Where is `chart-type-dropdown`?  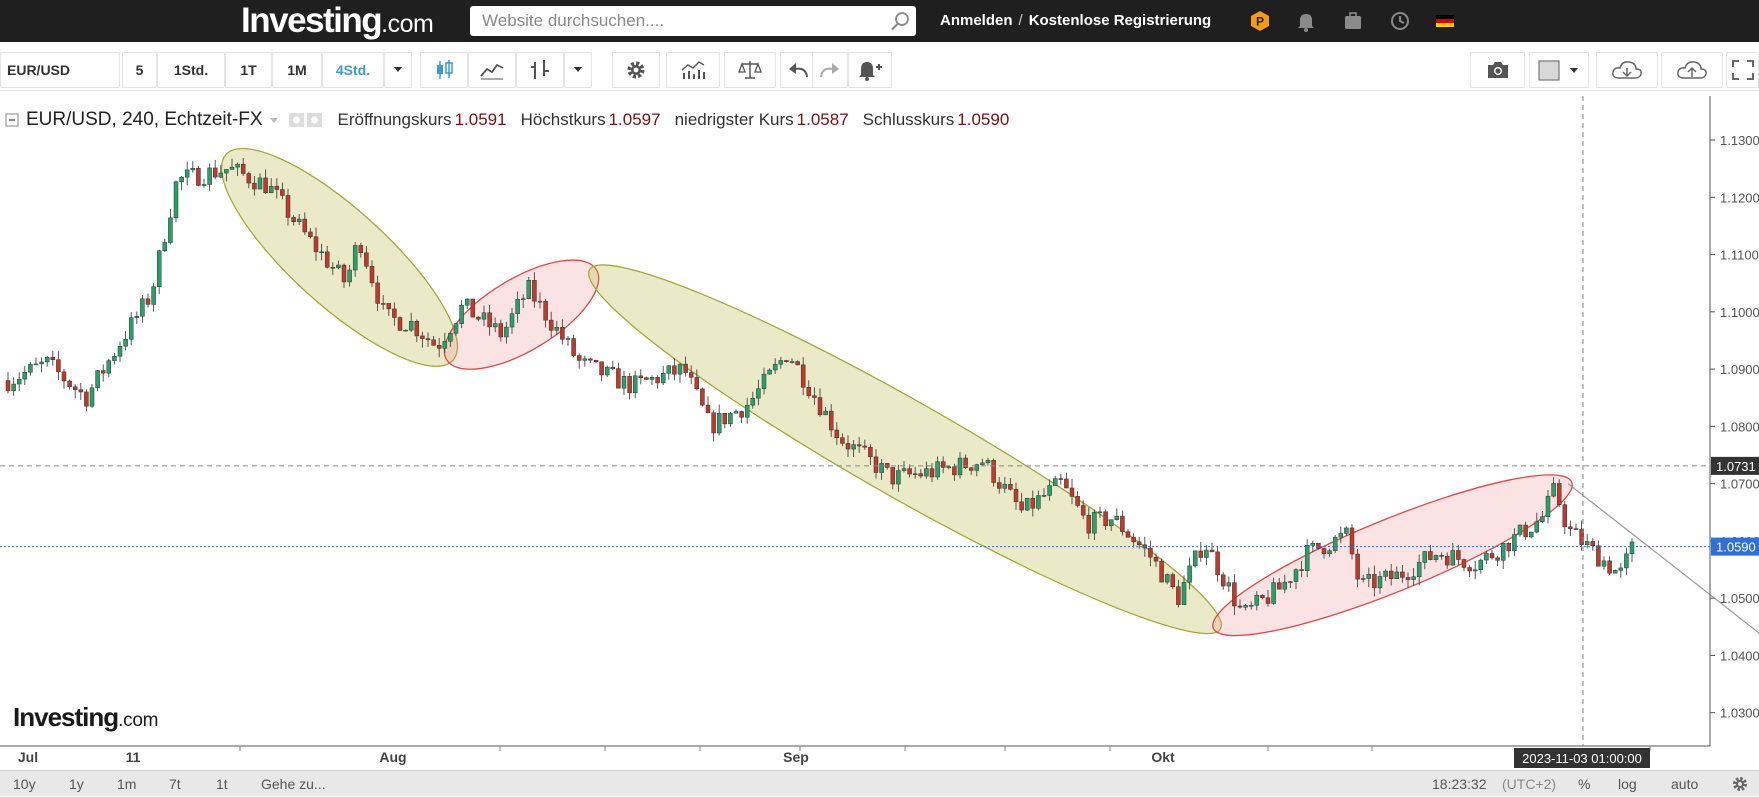 chart-type-dropdown is located at coordinates (578, 70).